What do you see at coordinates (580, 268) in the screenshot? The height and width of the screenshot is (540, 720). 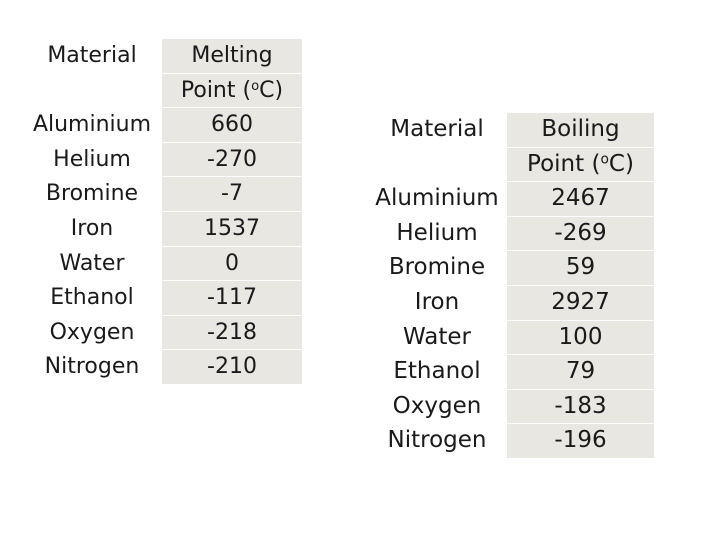 I see `boiling-point-cell: 59` at bounding box center [580, 268].